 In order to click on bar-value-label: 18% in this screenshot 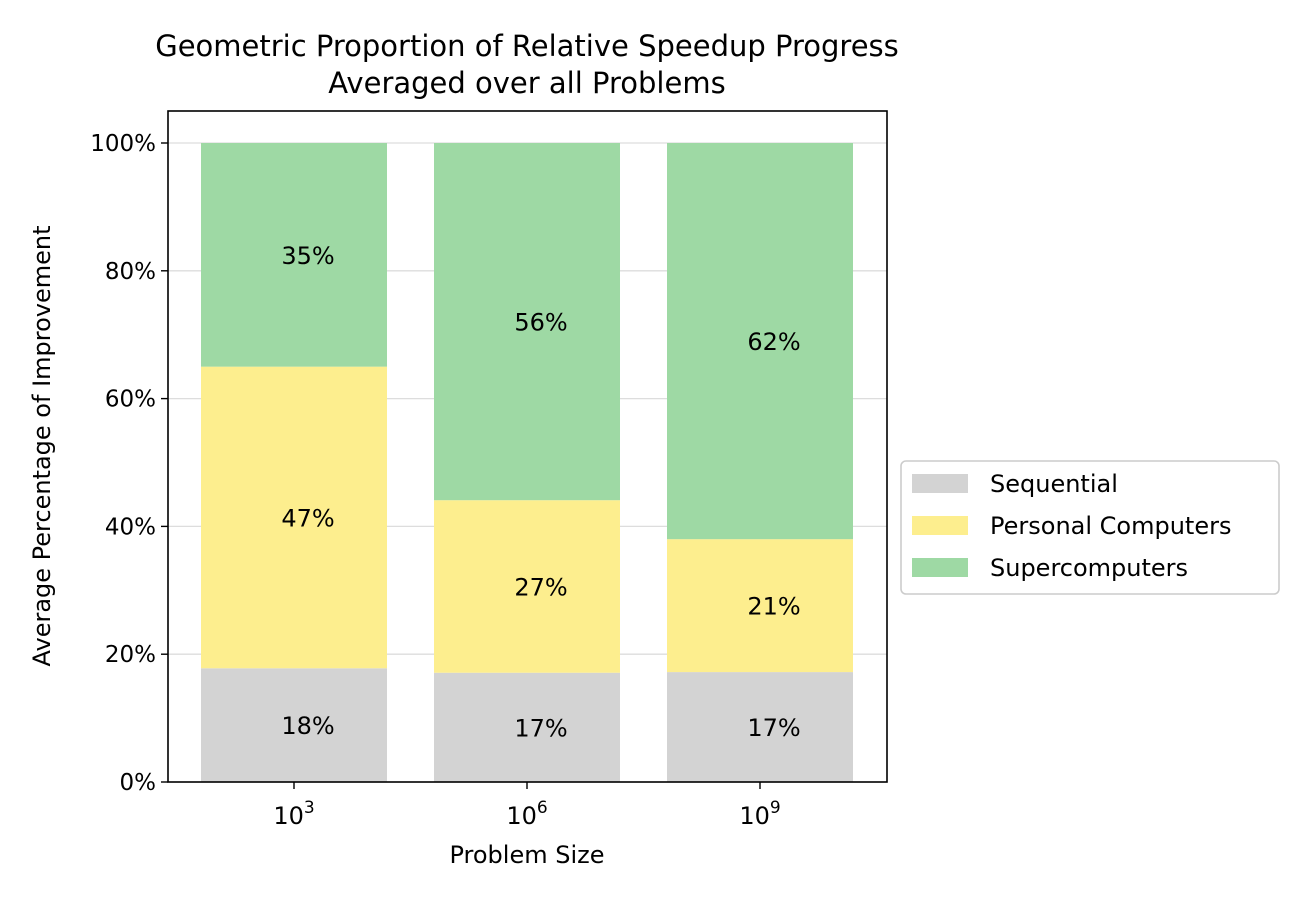, I will do `click(307, 726)`.